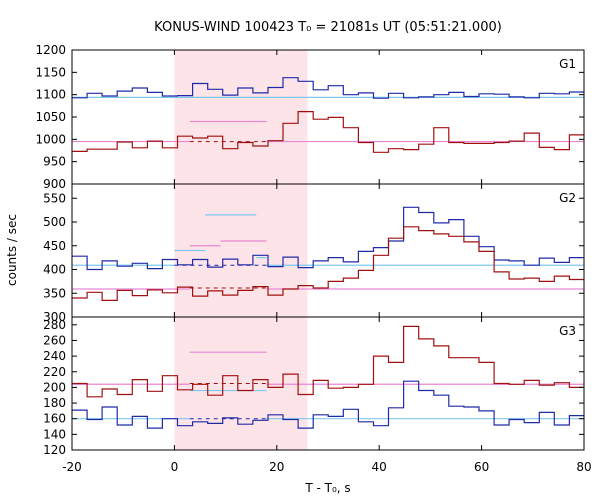 This screenshot has height=500, width=600. Describe the element at coordinates (54, 387) in the screenshot. I see `y-tick-label: 200` at that location.